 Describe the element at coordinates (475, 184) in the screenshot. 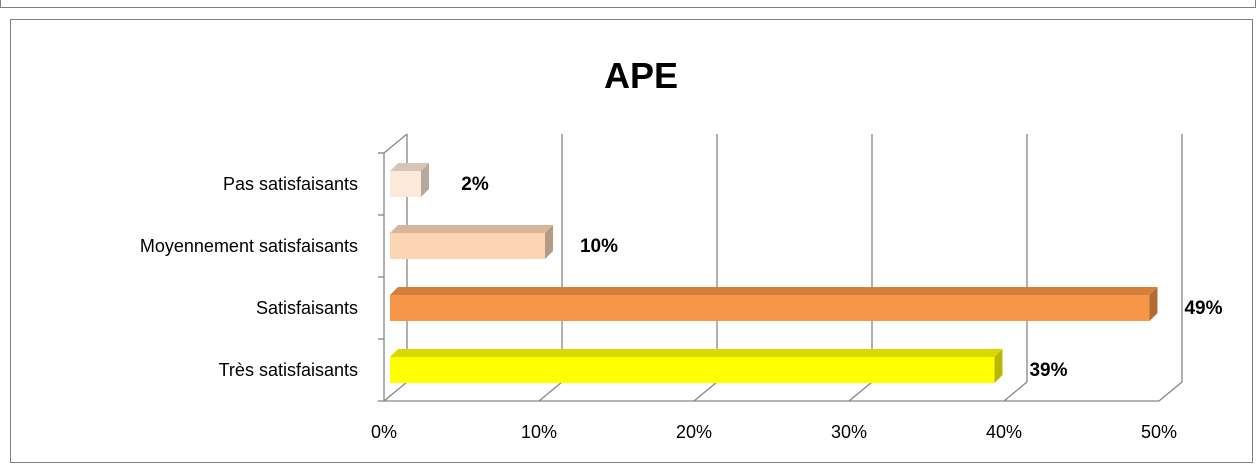

I see `data-label: 2%` at that location.